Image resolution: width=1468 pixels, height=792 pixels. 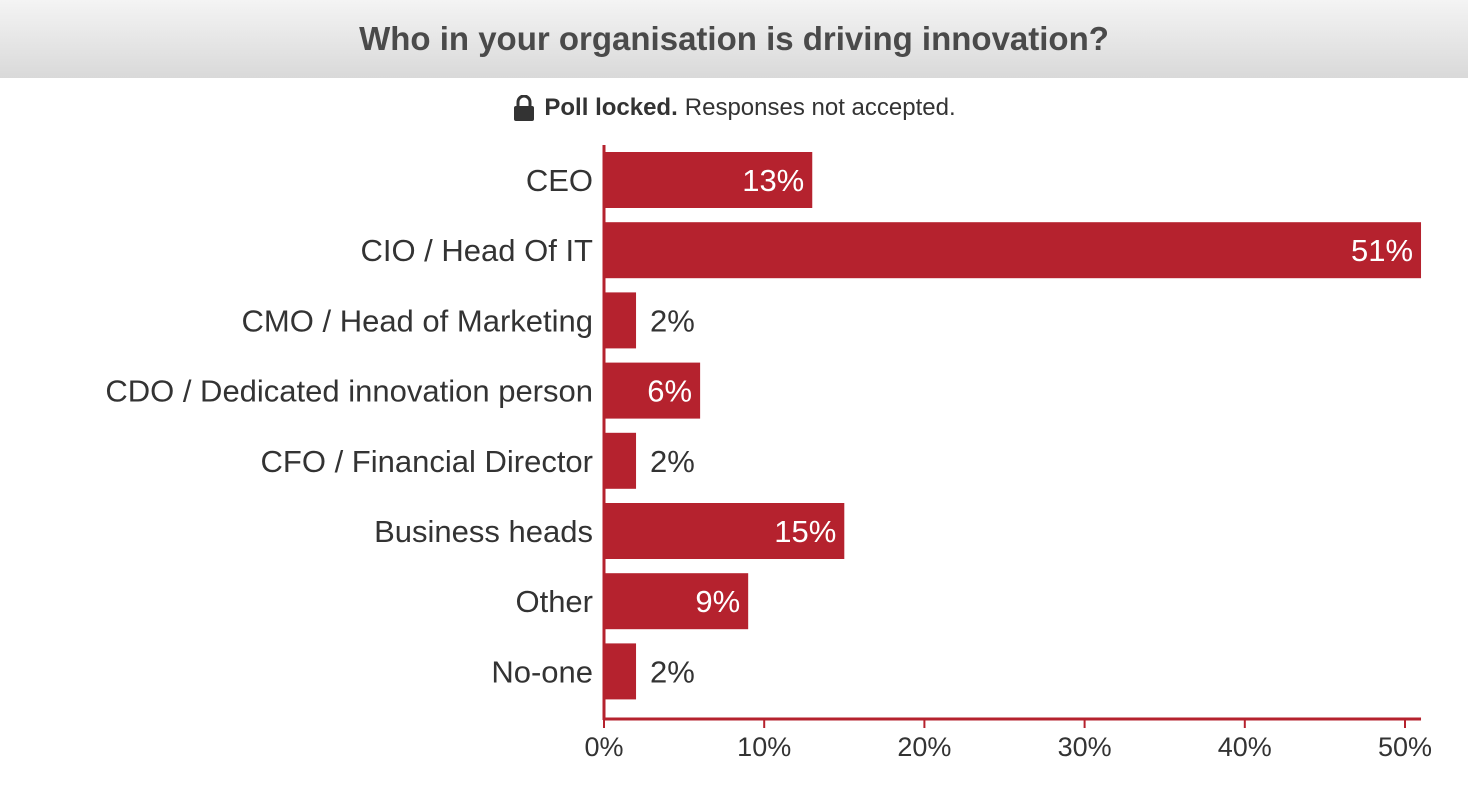 What do you see at coordinates (669, 391) in the screenshot?
I see `data-label: 6%` at bounding box center [669, 391].